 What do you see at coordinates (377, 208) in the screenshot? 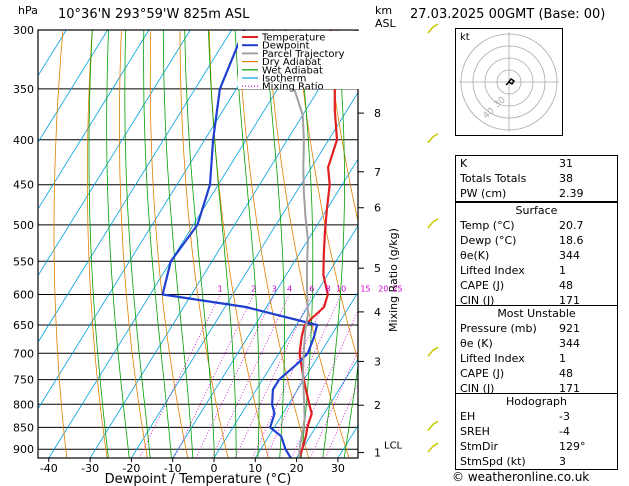
I see `km-tick-label: 6` at bounding box center [377, 208].